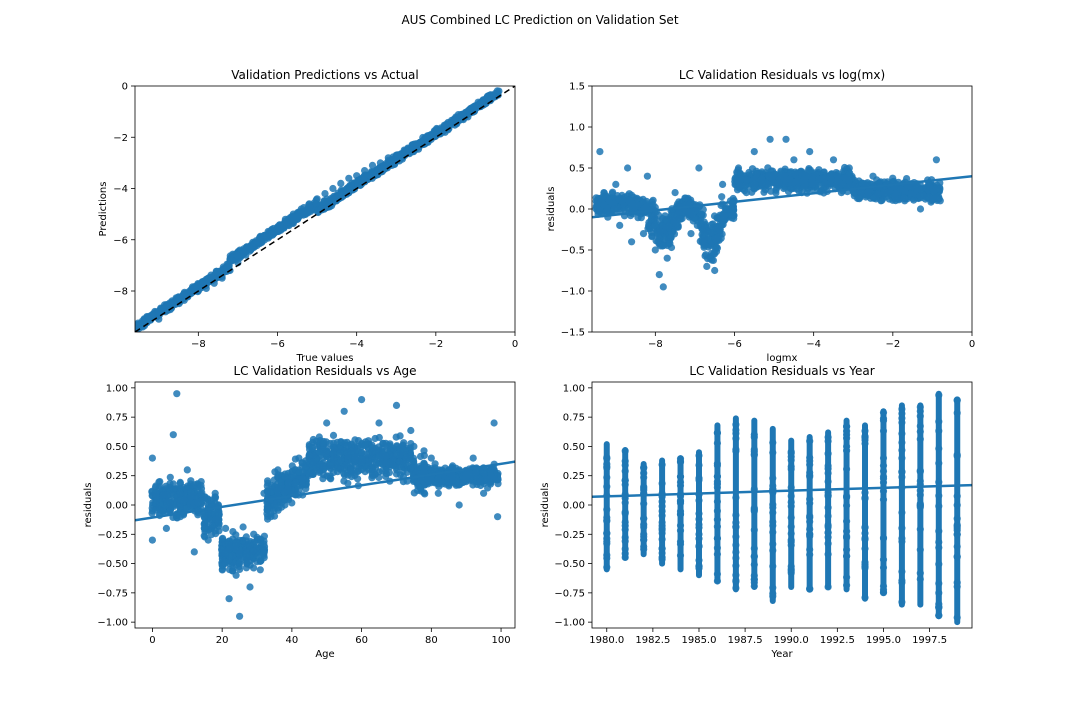 The width and height of the screenshot is (1080, 720). Describe the element at coordinates (112, 564) in the screenshot. I see `y-tick-label: −0.50` at that location.